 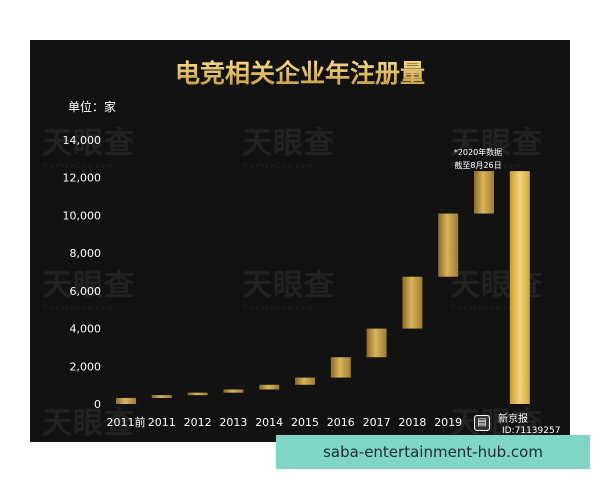 I want to click on x-tick-label: 2011, so click(x=162, y=422).